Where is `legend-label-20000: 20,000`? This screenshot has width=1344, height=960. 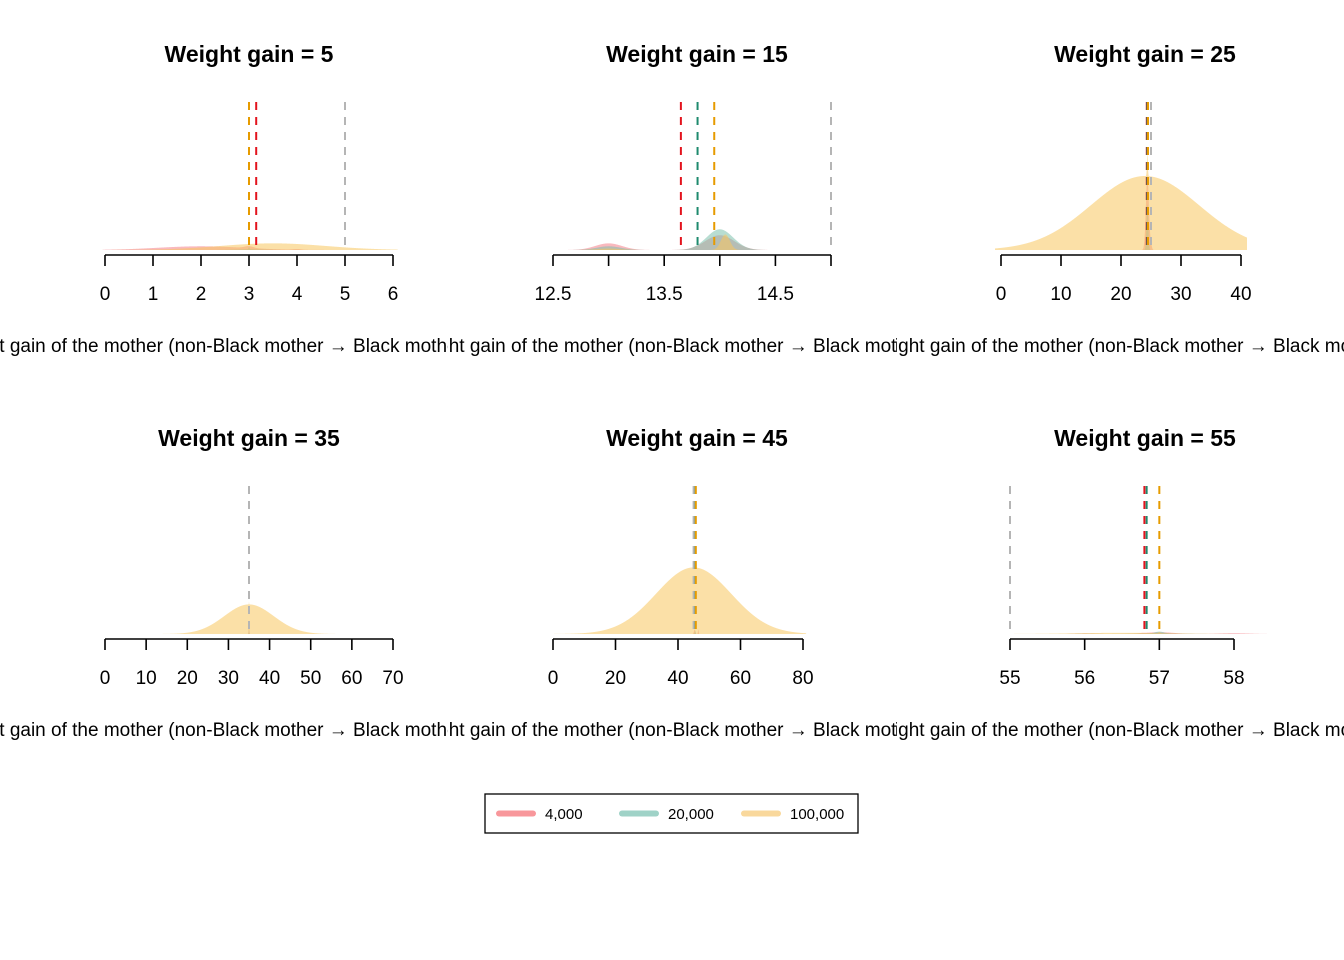
legend-label-20000: 20,000 is located at coordinates (691, 814).